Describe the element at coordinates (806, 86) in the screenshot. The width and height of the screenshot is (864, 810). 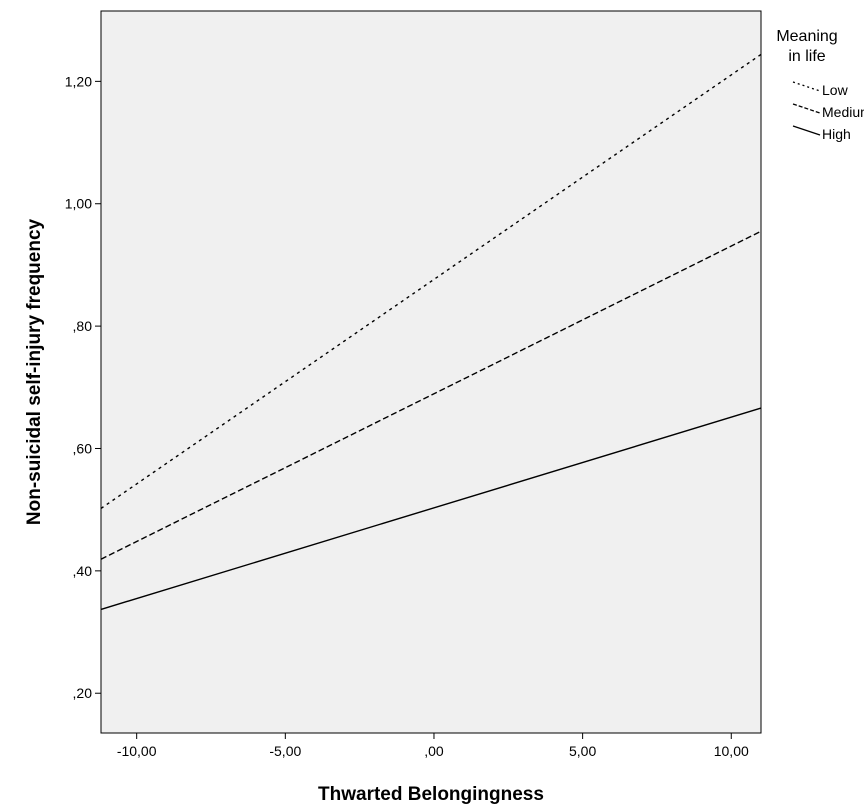
I see `legend-swatch-low` at that location.